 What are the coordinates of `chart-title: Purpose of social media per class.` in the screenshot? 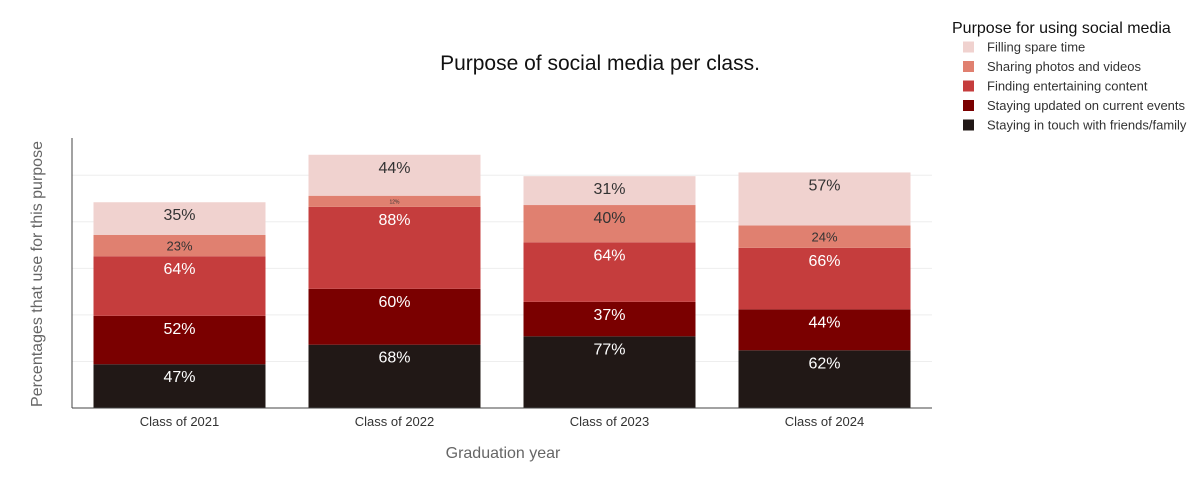 It's located at (600, 63).